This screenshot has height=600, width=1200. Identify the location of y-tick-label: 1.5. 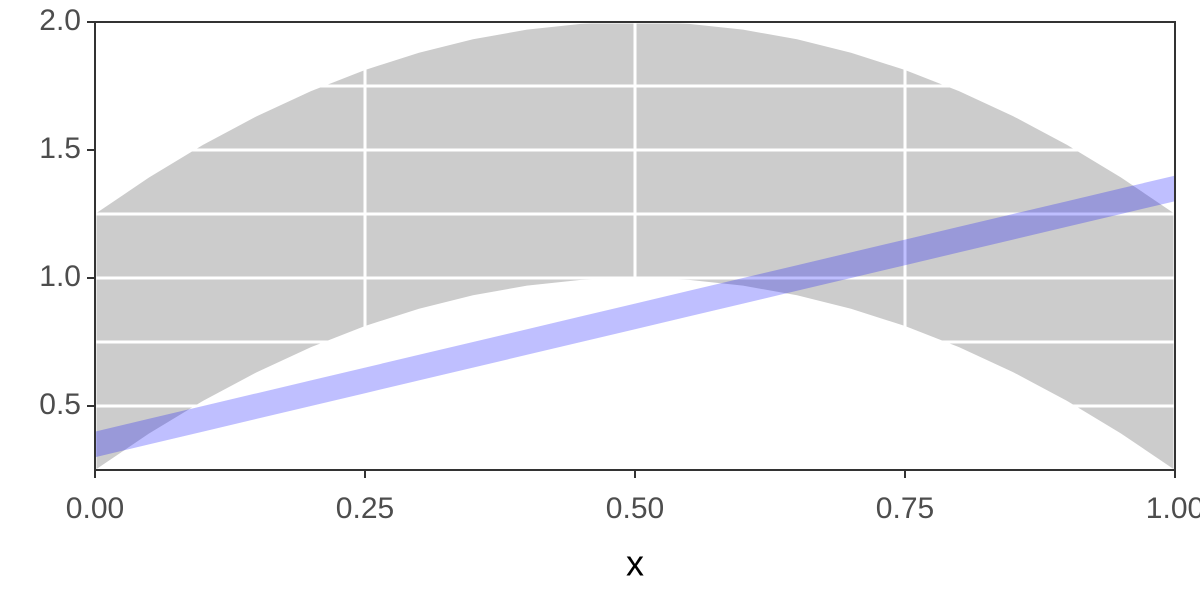
(60, 148).